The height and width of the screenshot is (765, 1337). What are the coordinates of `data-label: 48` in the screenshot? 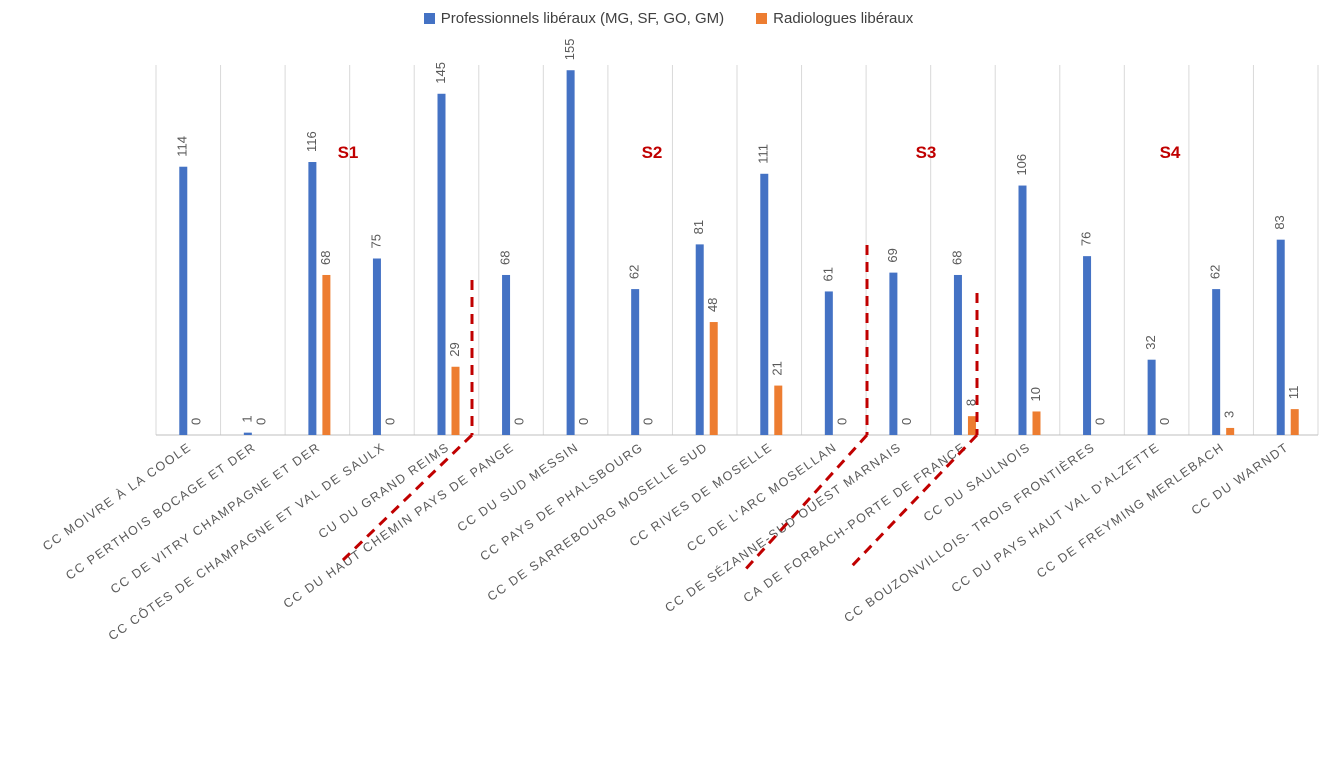 It's located at (712, 305).